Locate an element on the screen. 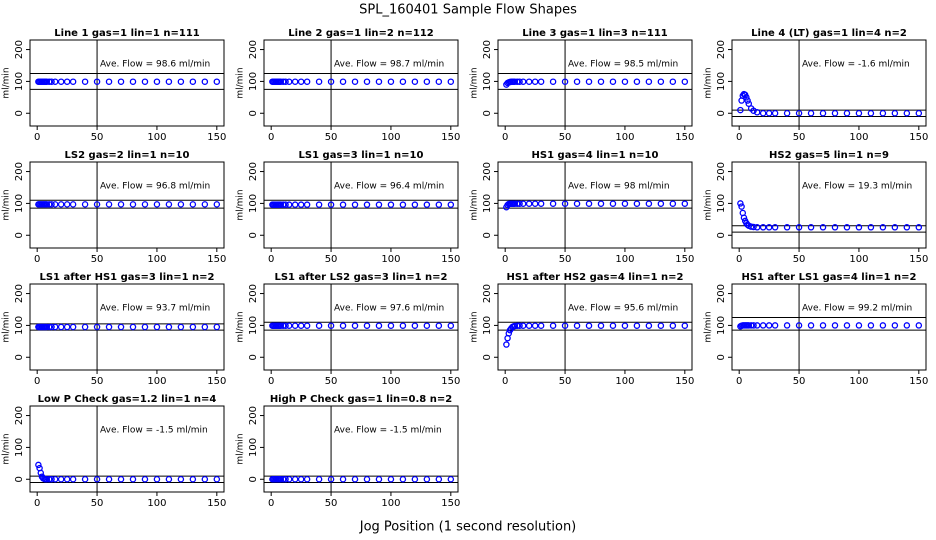 The width and height of the screenshot is (936, 540). panel-title: Line 1 gas=1 lin=1 n=111 is located at coordinates (127, 33).